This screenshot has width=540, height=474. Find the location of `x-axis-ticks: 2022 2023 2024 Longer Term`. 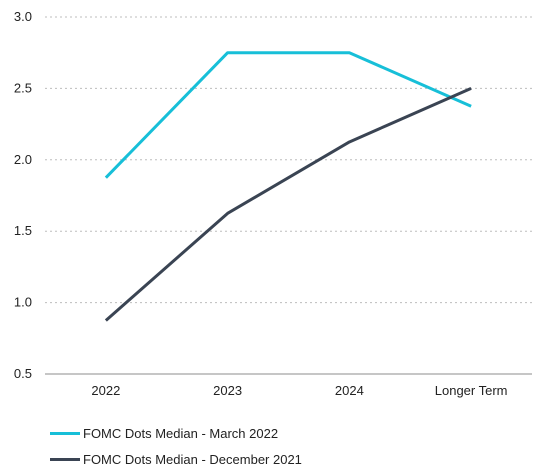

x-axis-ticks: 2022 2023 2024 Longer Term is located at coordinates (299, 390).